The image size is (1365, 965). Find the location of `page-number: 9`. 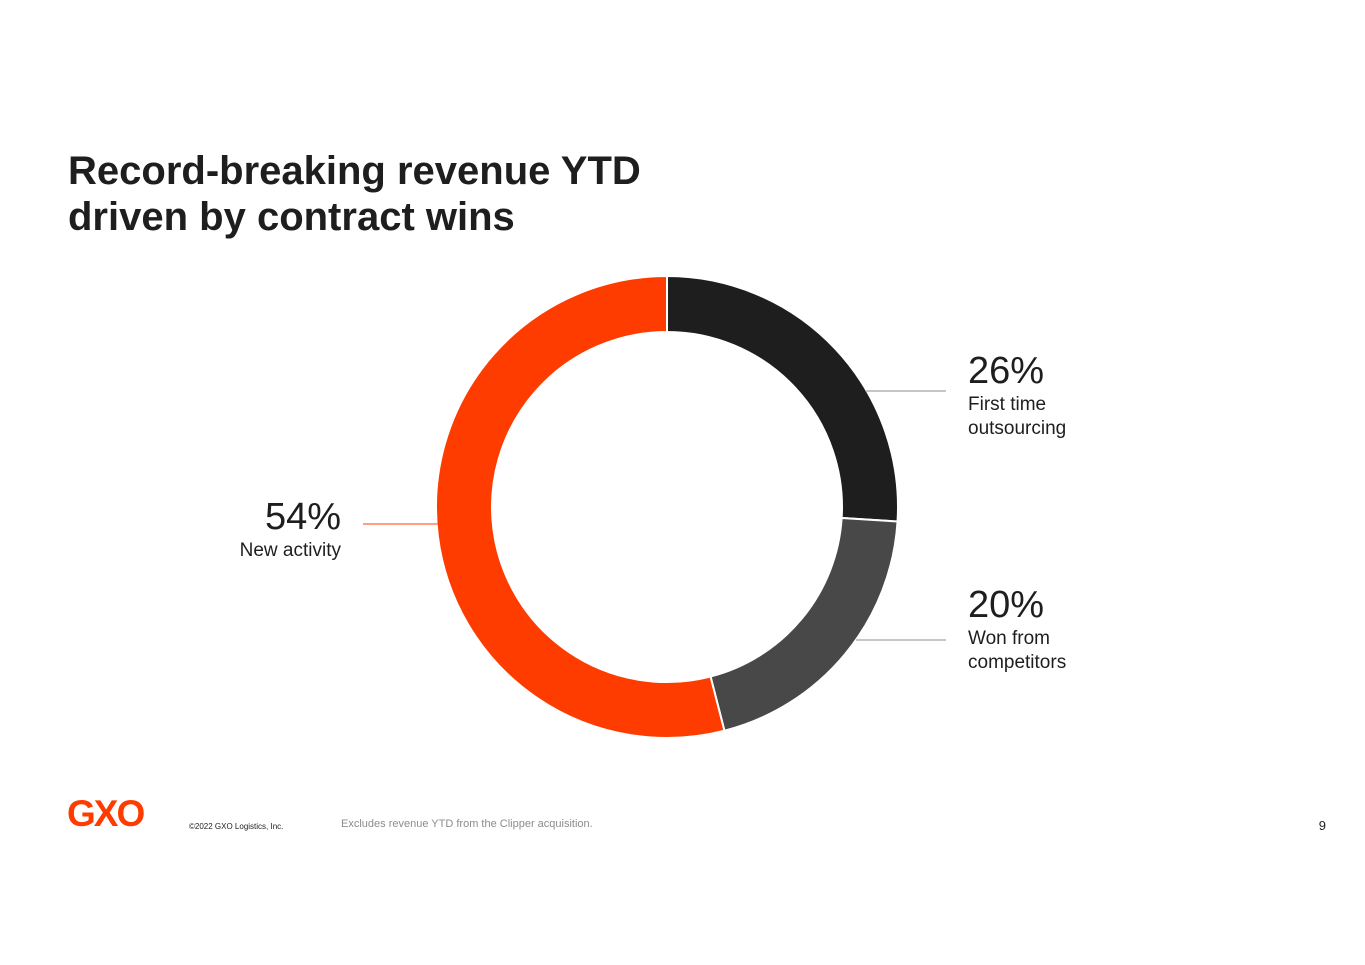

page-number: 9 is located at coordinates (1322, 825).